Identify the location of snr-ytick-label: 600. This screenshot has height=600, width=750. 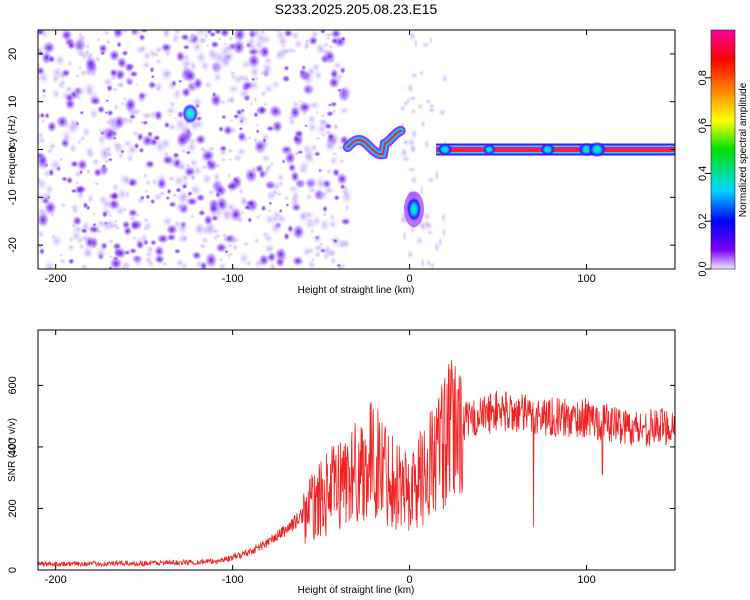
(13, 385).